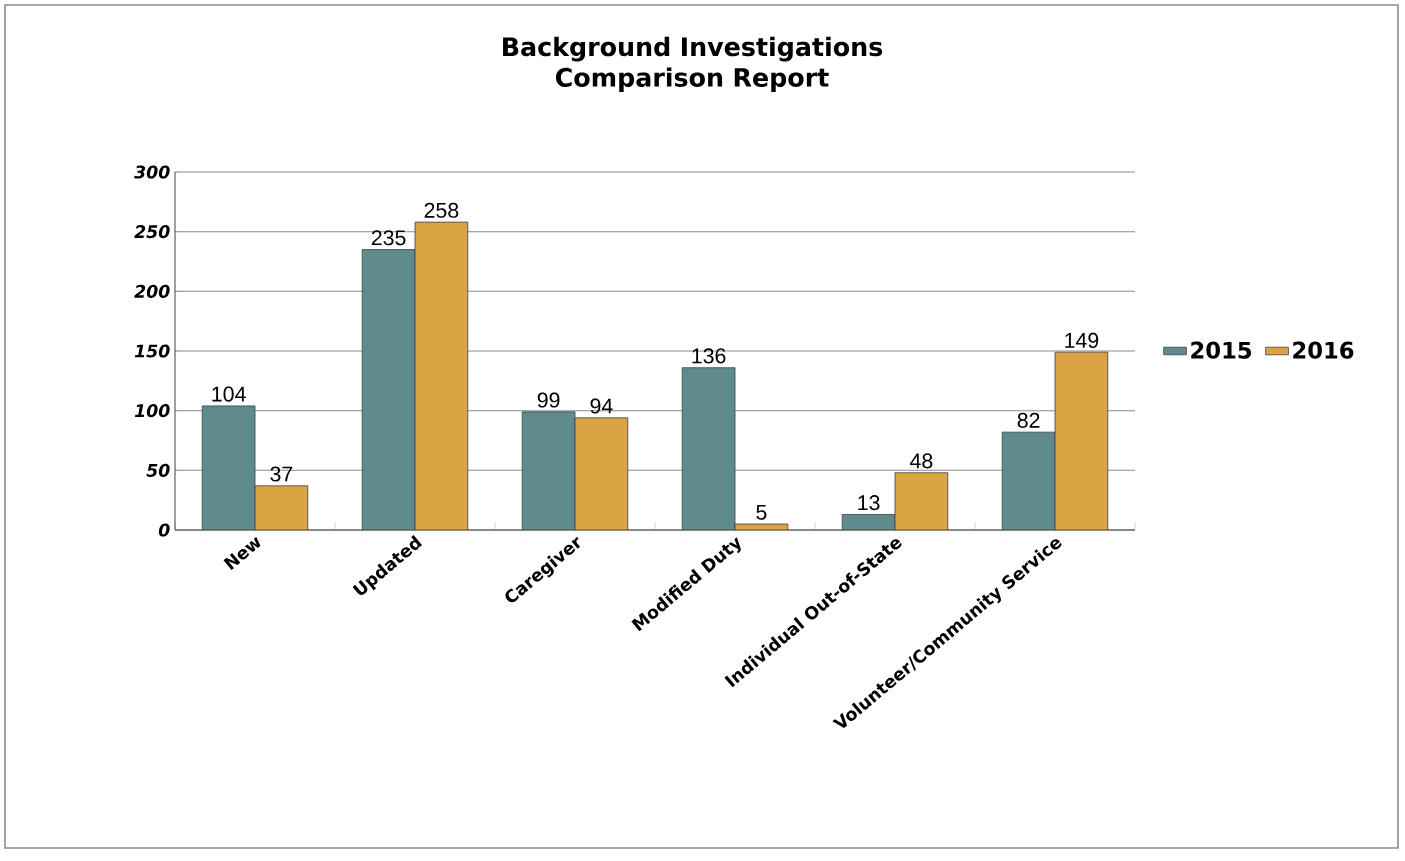 The height and width of the screenshot is (861, 1405). I want to click on y-tick-label: 250, so click(152, 232).